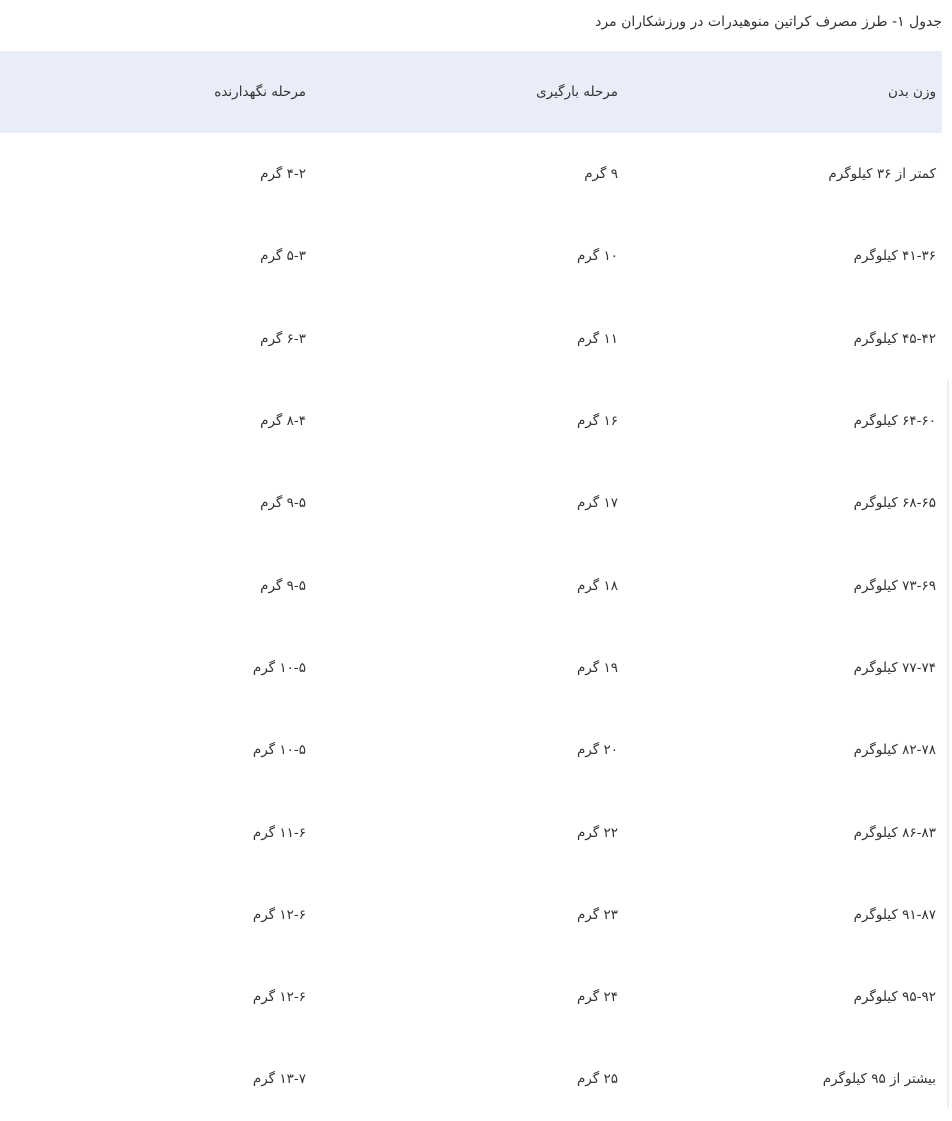  Describe the element at coordinates (597, 1079) in the screenshot. I see `cell-loading-phase: ۲۵ گرم` at that location.